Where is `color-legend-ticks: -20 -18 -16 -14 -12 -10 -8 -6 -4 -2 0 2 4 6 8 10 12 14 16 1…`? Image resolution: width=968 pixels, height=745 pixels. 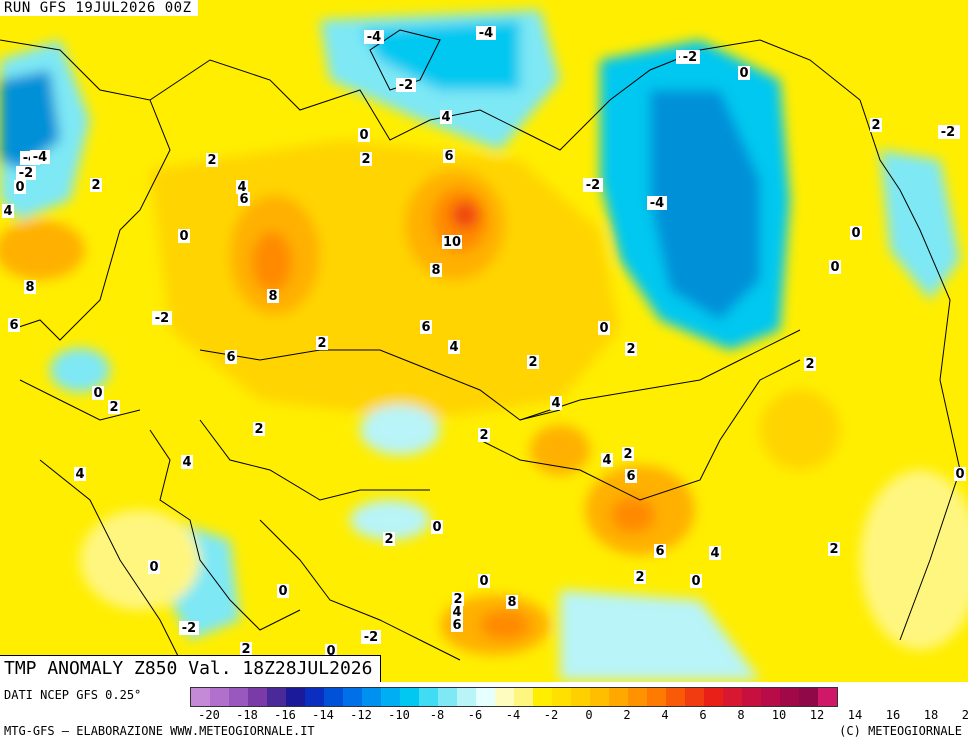 color-legend-ticks: -20 -18 -16 -14 -12 -10 -8 -6 -4 -2 0 2 4 6 8 10 12 14 16 1… is located at coordinates (579, 716).